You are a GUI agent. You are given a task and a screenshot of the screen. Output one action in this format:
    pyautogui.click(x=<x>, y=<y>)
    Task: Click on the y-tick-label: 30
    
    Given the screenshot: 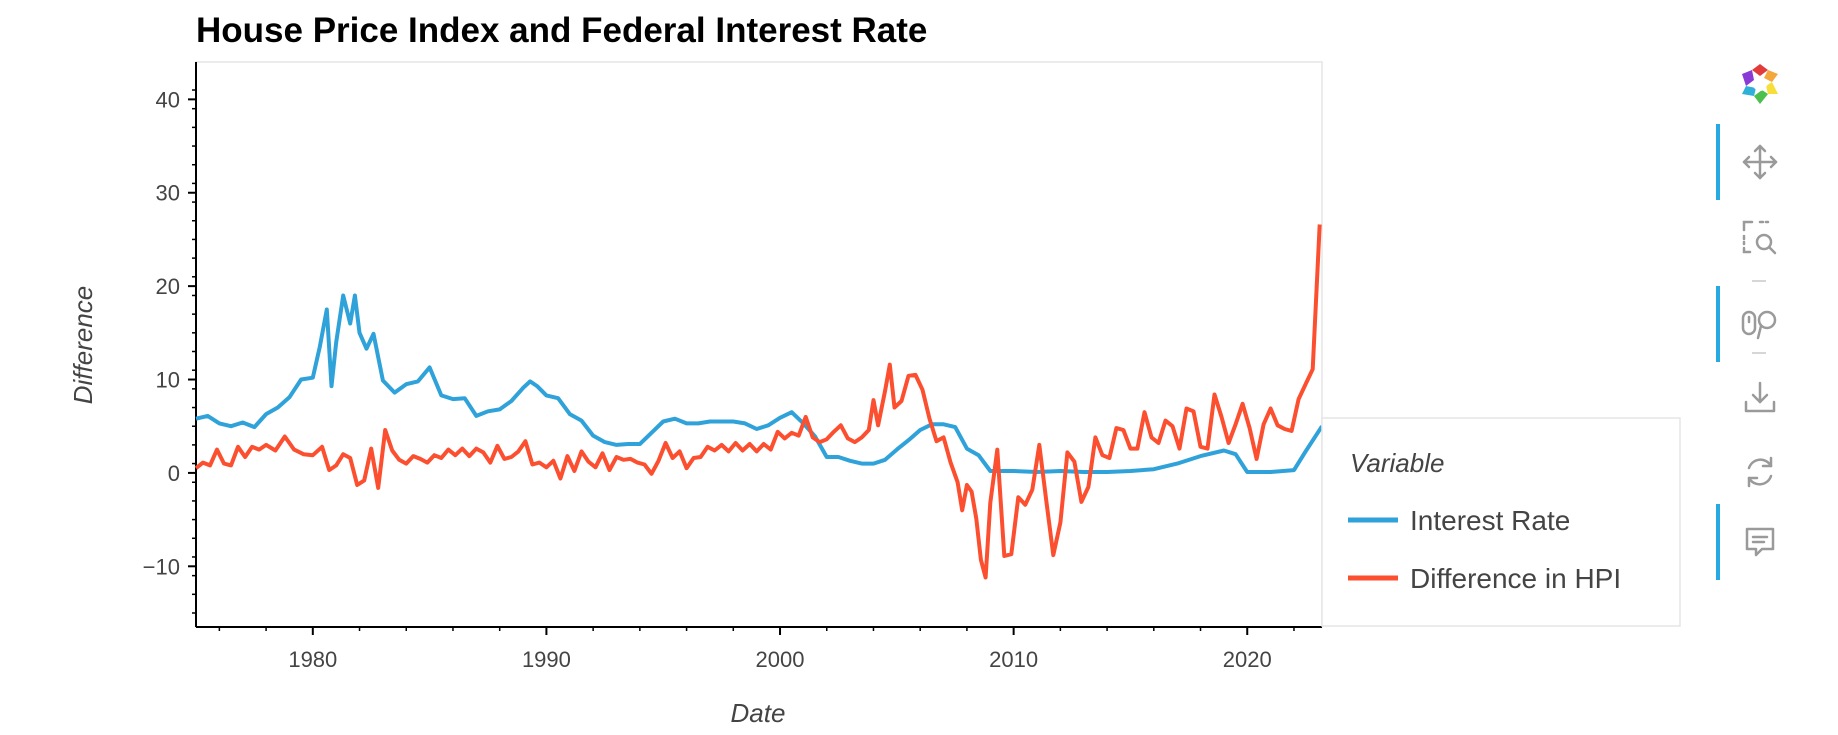 What is the action you would take?
    pyautogui.click(x=168, y=193)
    